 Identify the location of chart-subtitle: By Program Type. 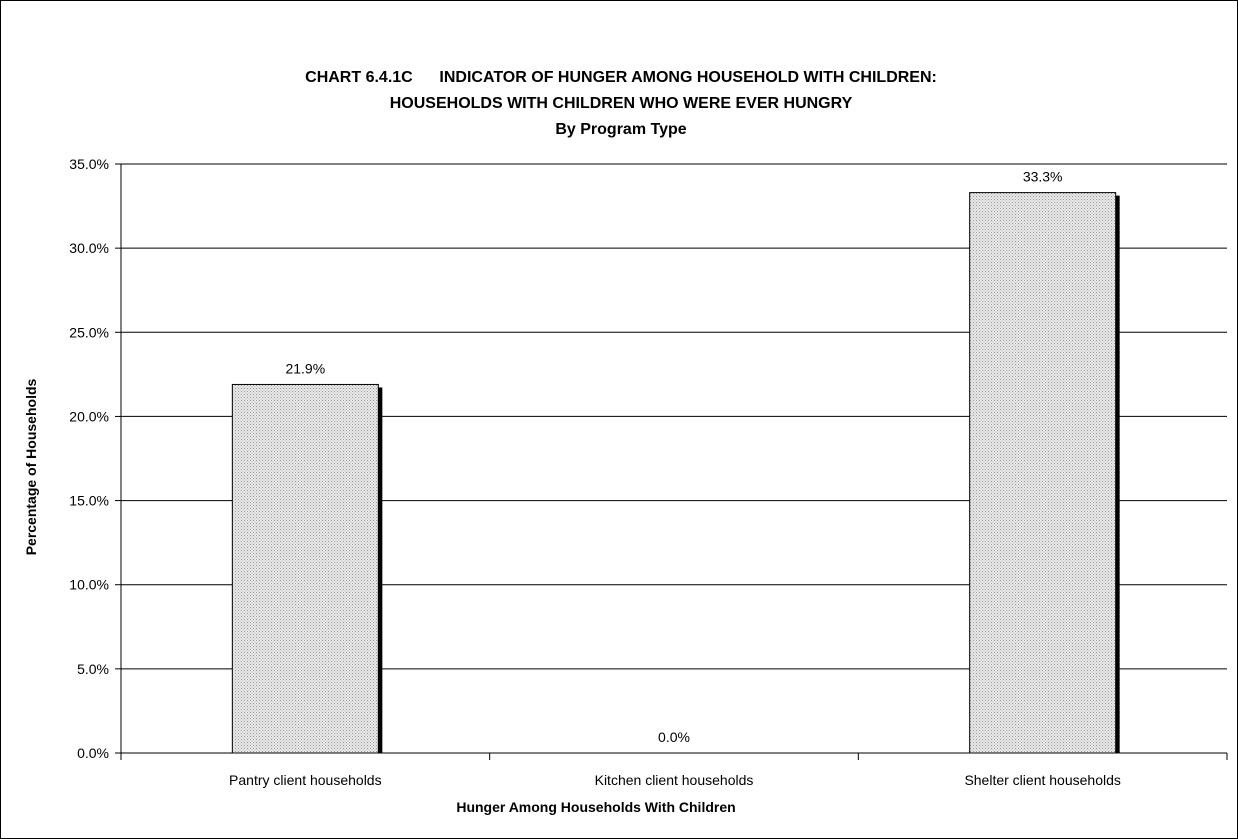
(620, 129).